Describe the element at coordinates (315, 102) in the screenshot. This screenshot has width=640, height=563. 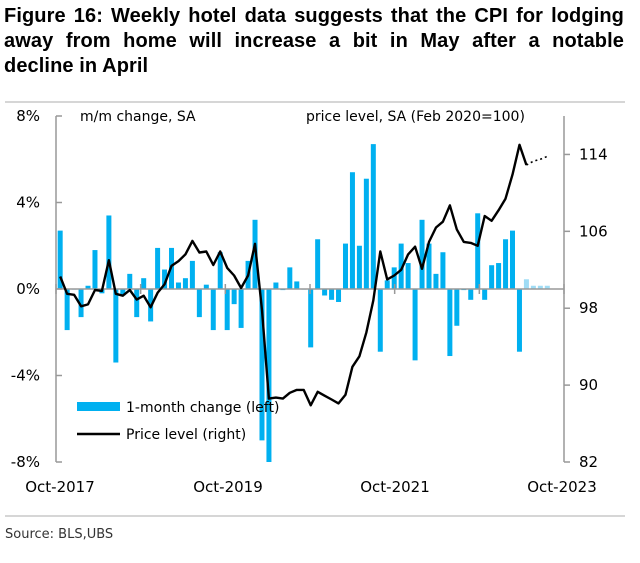
I see `title-divider` at that location.